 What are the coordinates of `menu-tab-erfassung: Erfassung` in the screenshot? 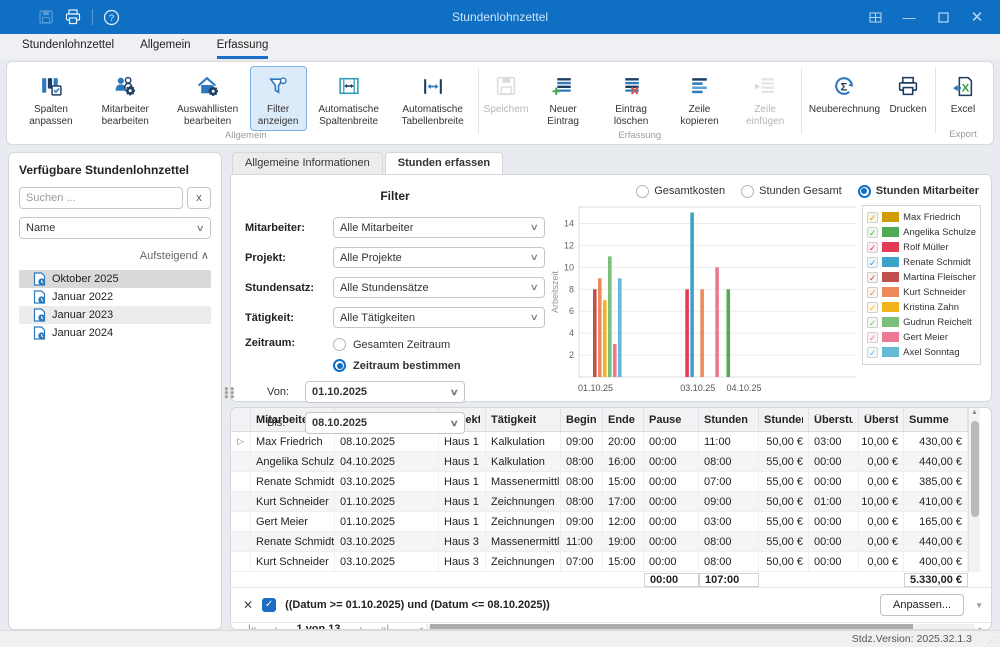 It's located at (242, 49).